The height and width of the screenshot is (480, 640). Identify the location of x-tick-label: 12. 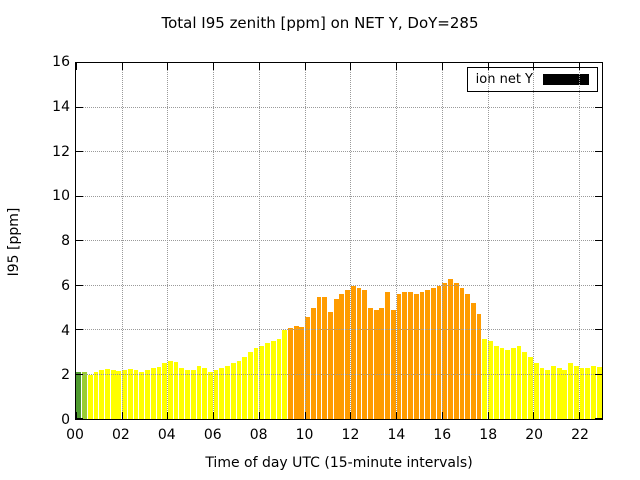
(350, 435).